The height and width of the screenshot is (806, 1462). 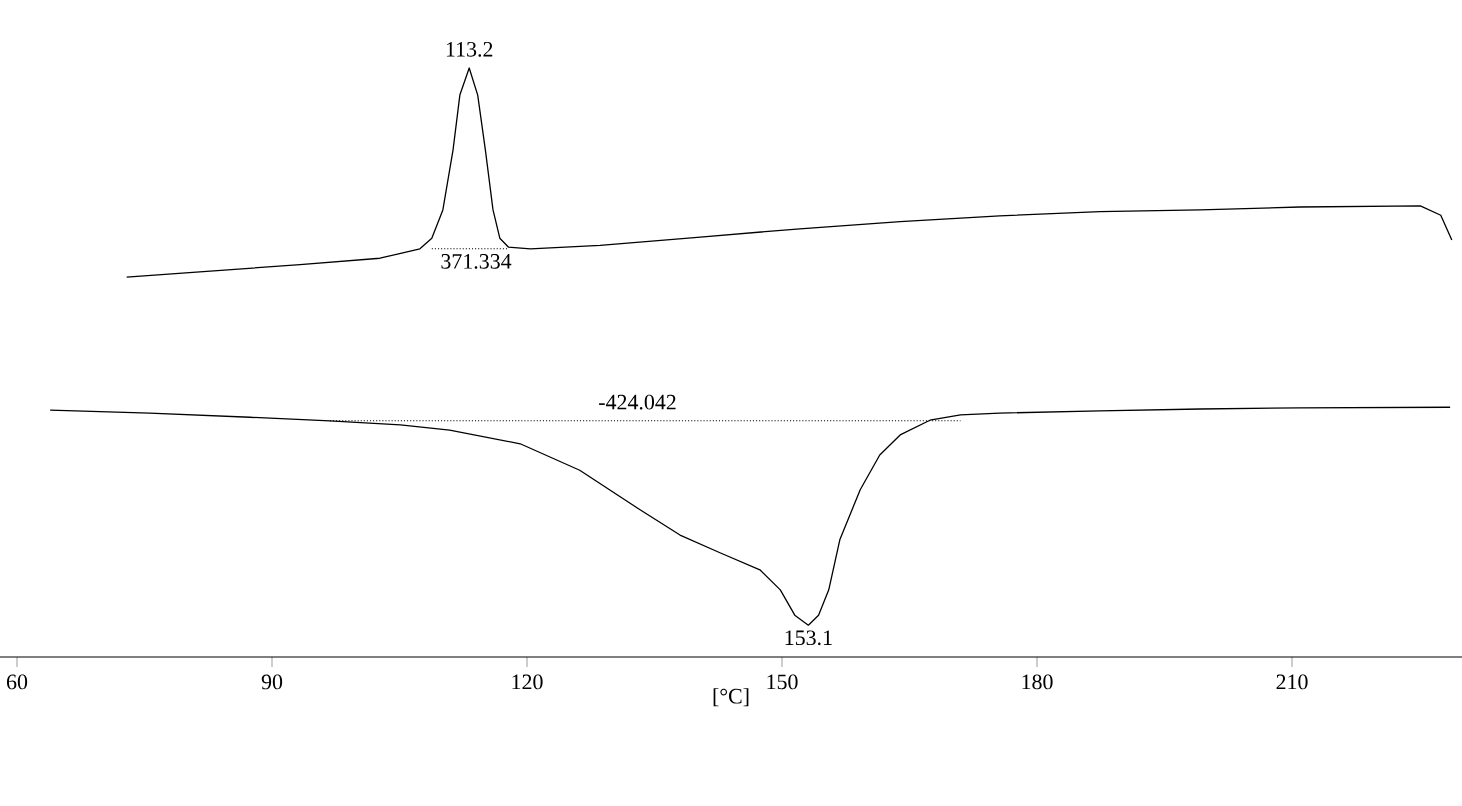 I want to click on annotation: -424.042, so click(x=637, y=402).